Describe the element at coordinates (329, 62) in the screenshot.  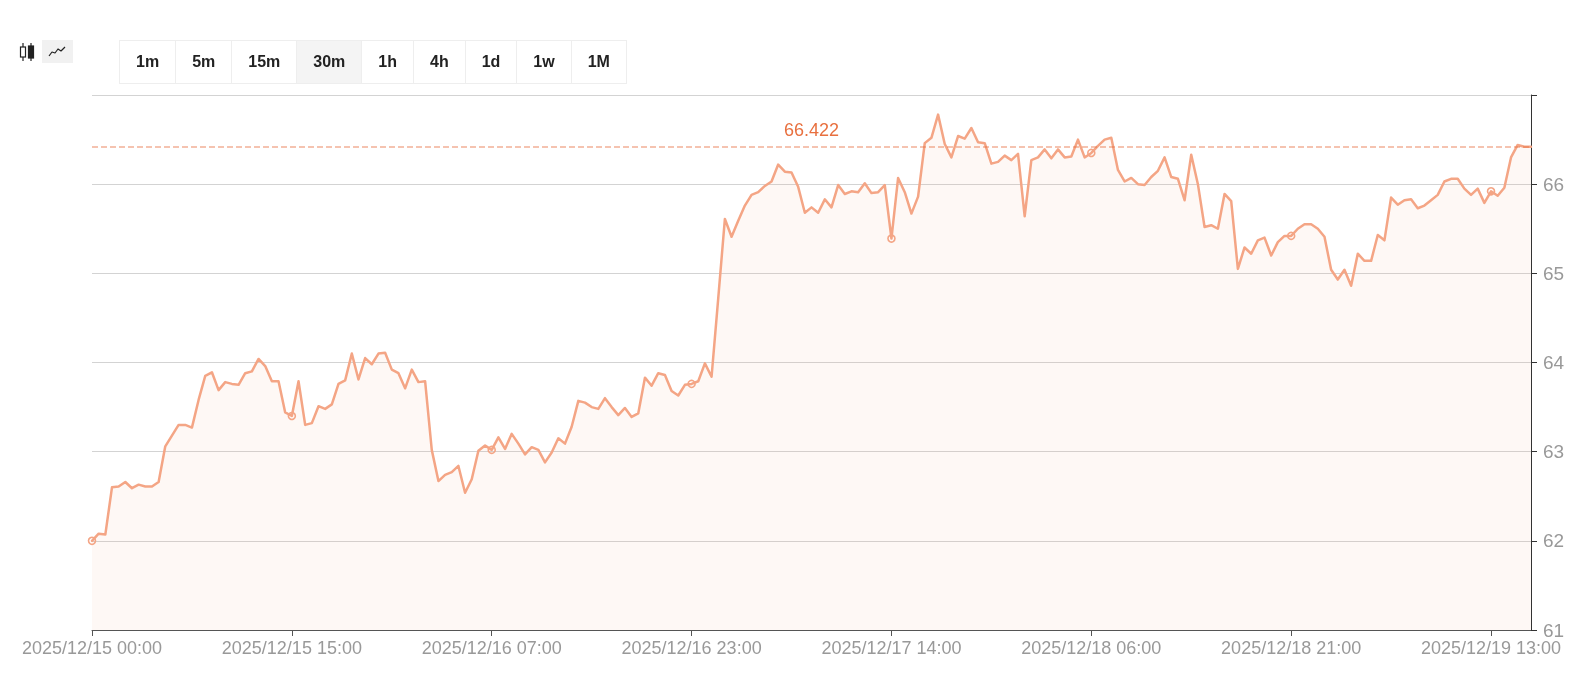
I see `interval-button: 30m` at that location.